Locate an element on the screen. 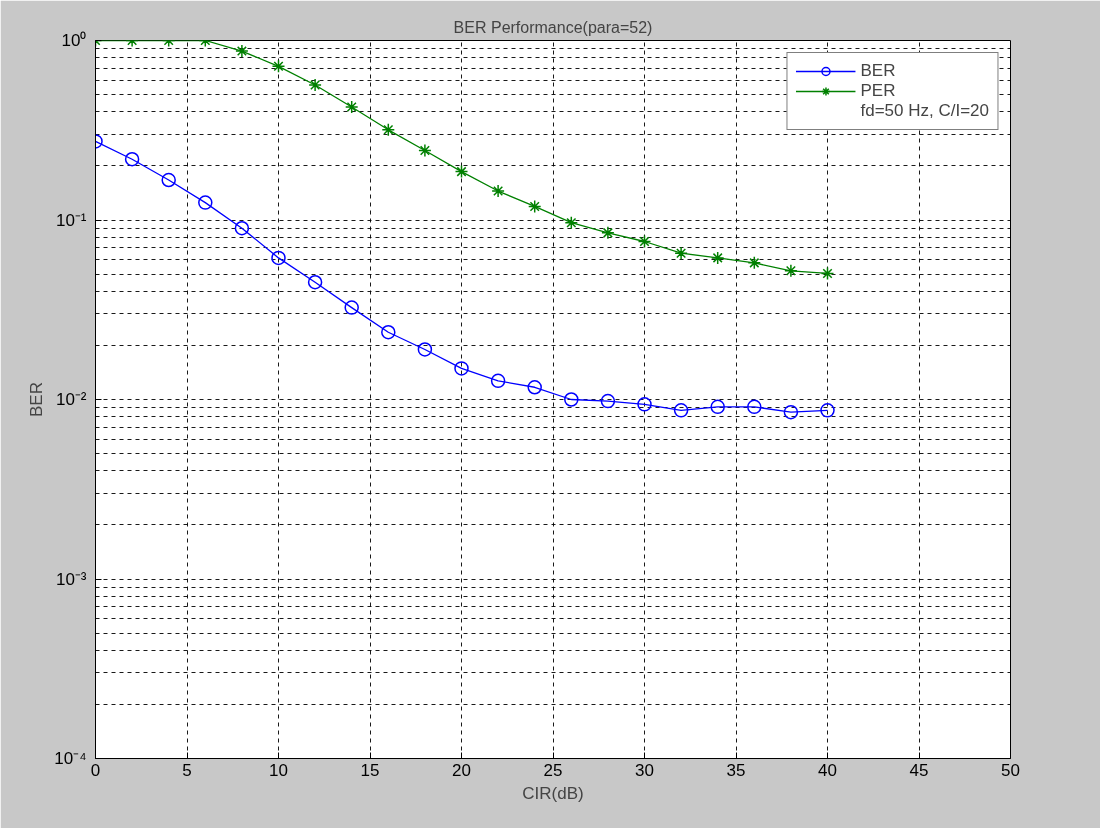 This screenshot has width=1107, height=834. x-tick-label: 5 is located at coordinates (187, 770).